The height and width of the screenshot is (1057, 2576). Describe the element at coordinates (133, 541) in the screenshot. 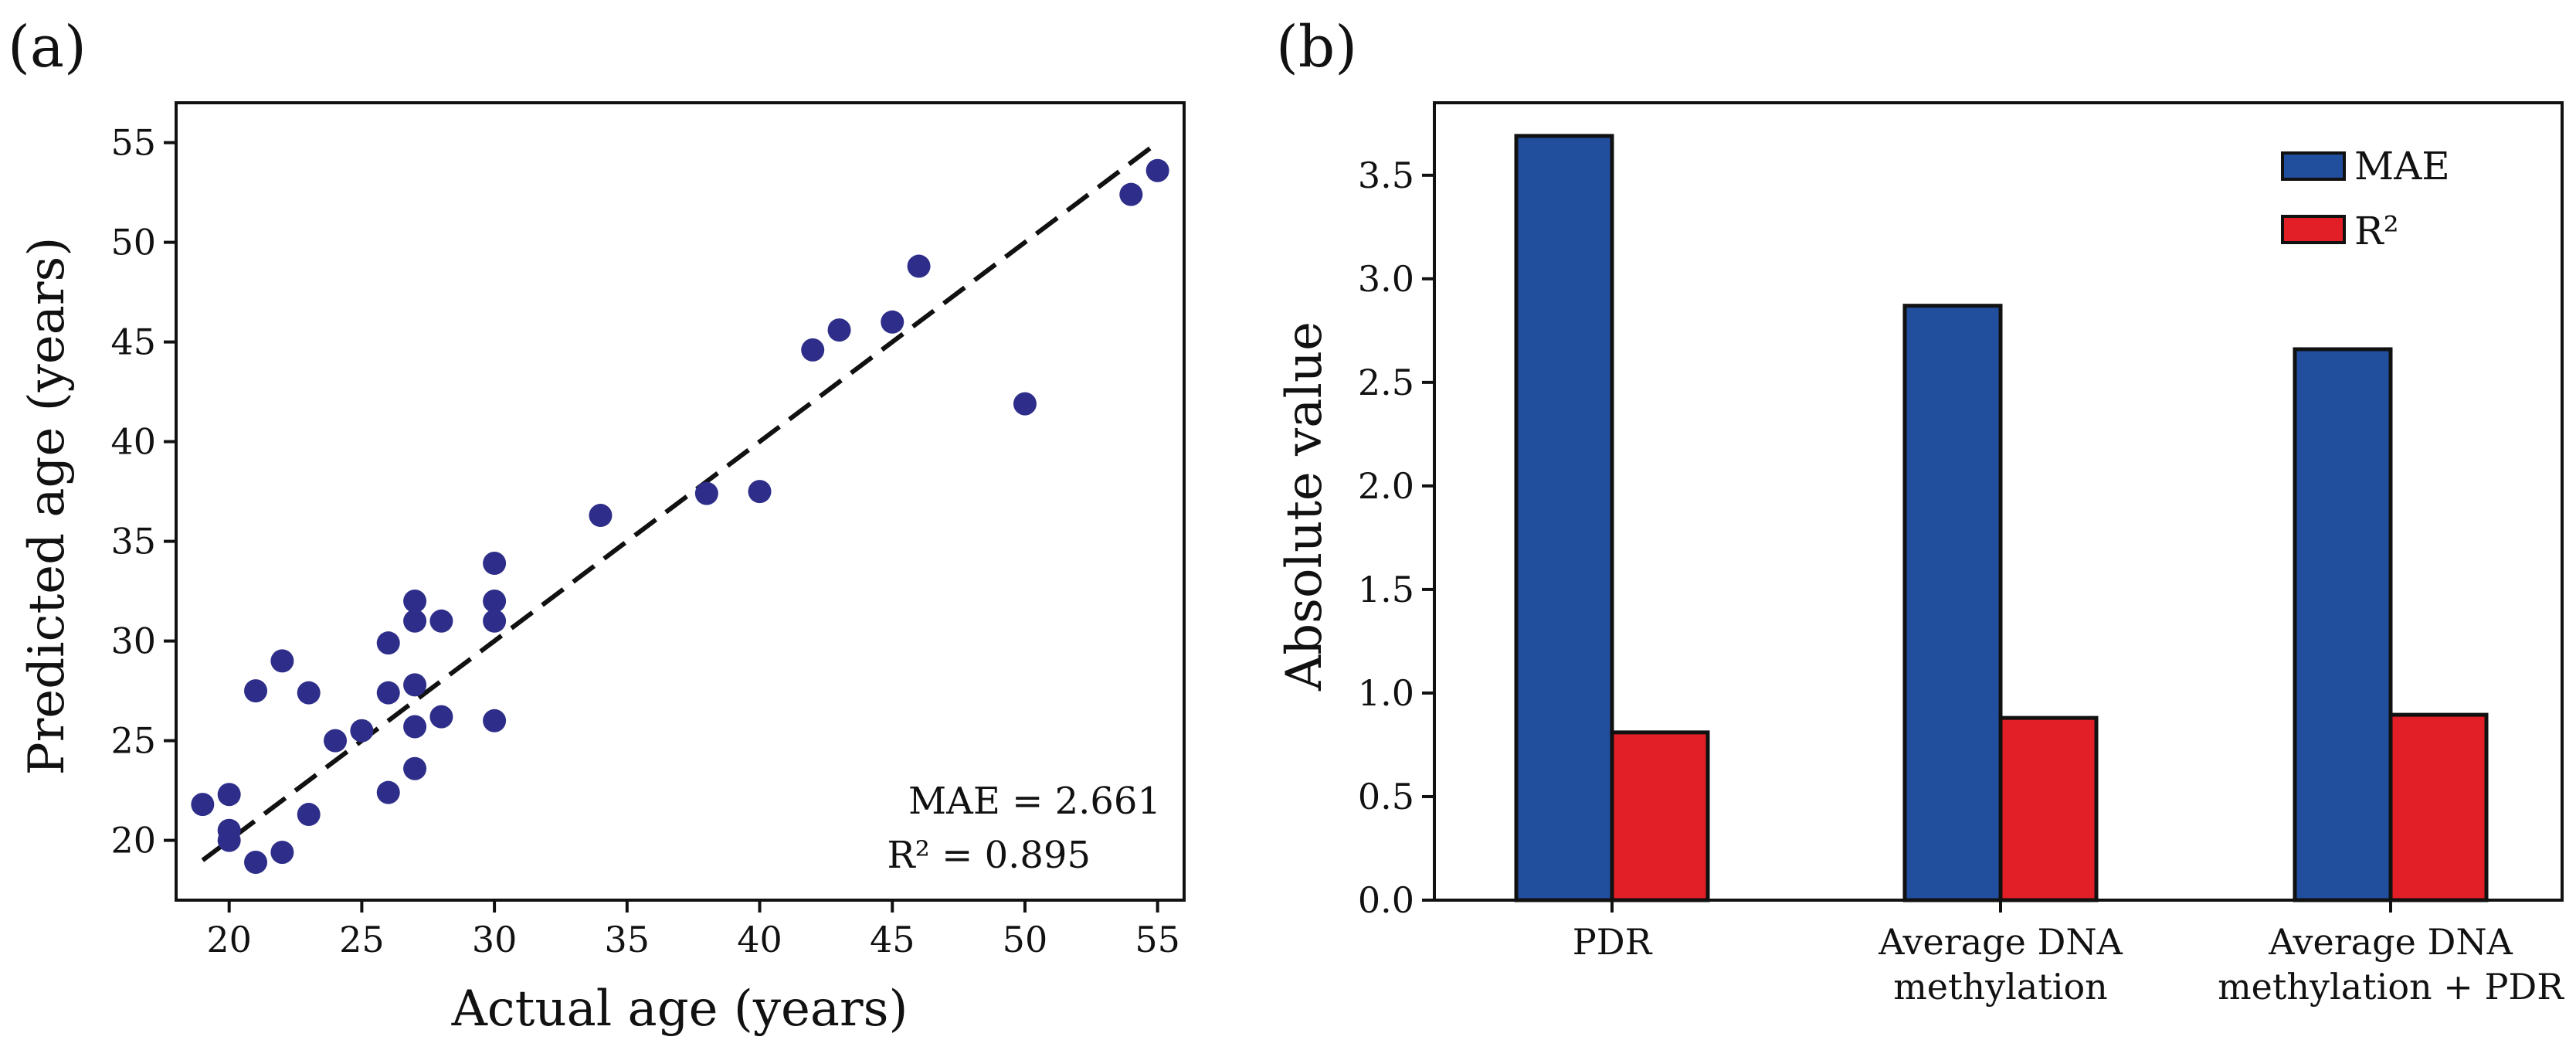

I see `scatter-y-tick-label: 35` at that location.